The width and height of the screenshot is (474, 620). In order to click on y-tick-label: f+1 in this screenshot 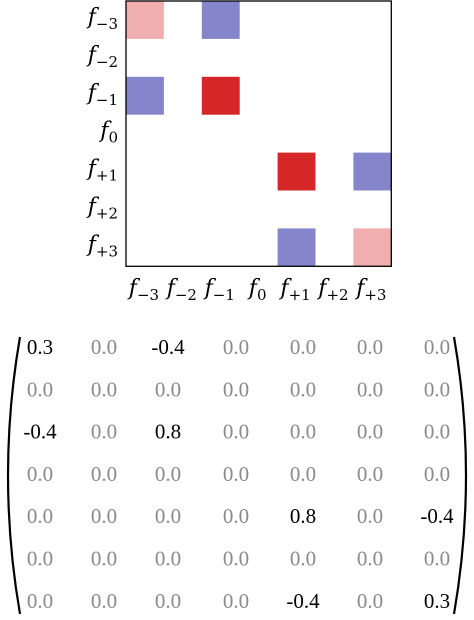, I will do `click(102, 171)`.